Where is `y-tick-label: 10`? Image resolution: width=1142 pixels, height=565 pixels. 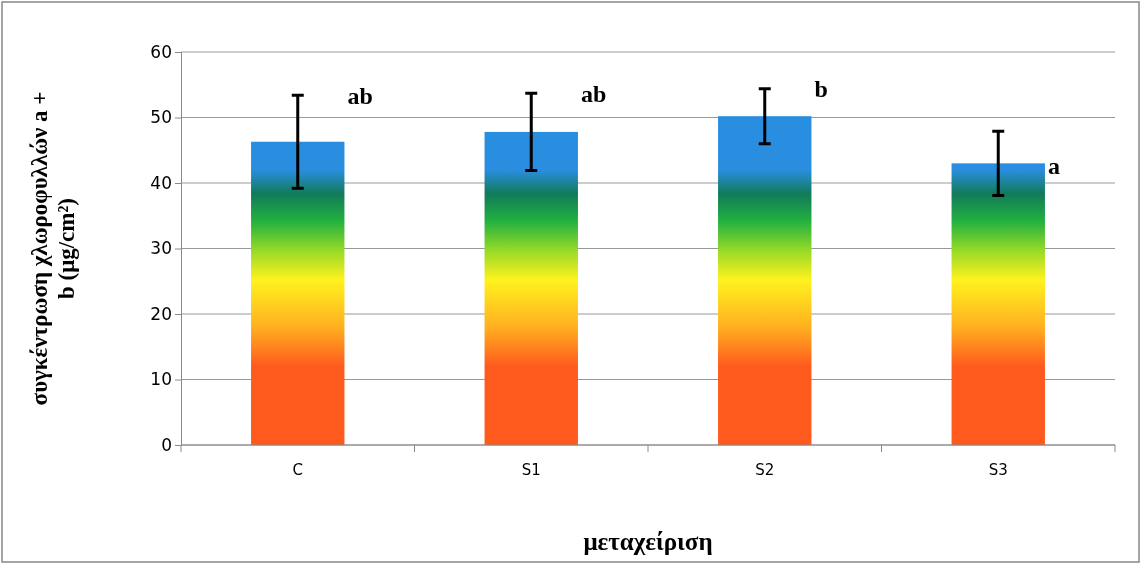
y-tick-label: 10 is located at coordinates (161, 379).